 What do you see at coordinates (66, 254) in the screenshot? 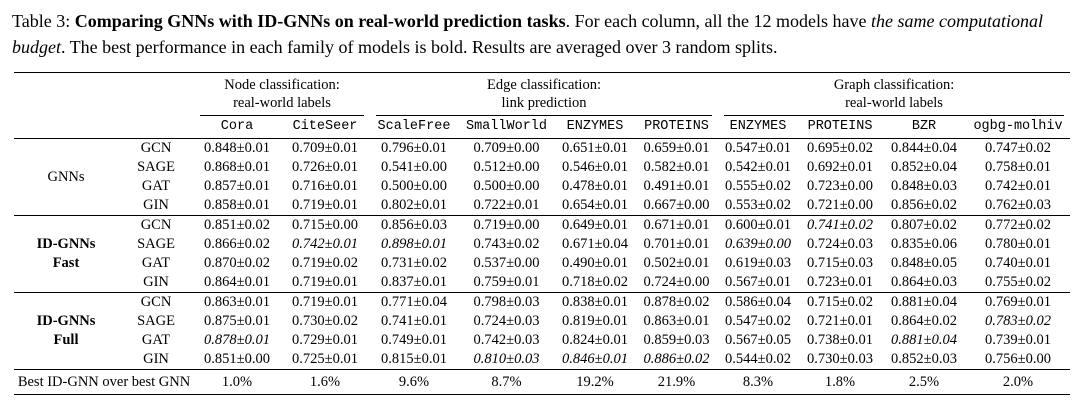
I see `family-label: ID-GNNs Fast` at bounding box center [66, 254].